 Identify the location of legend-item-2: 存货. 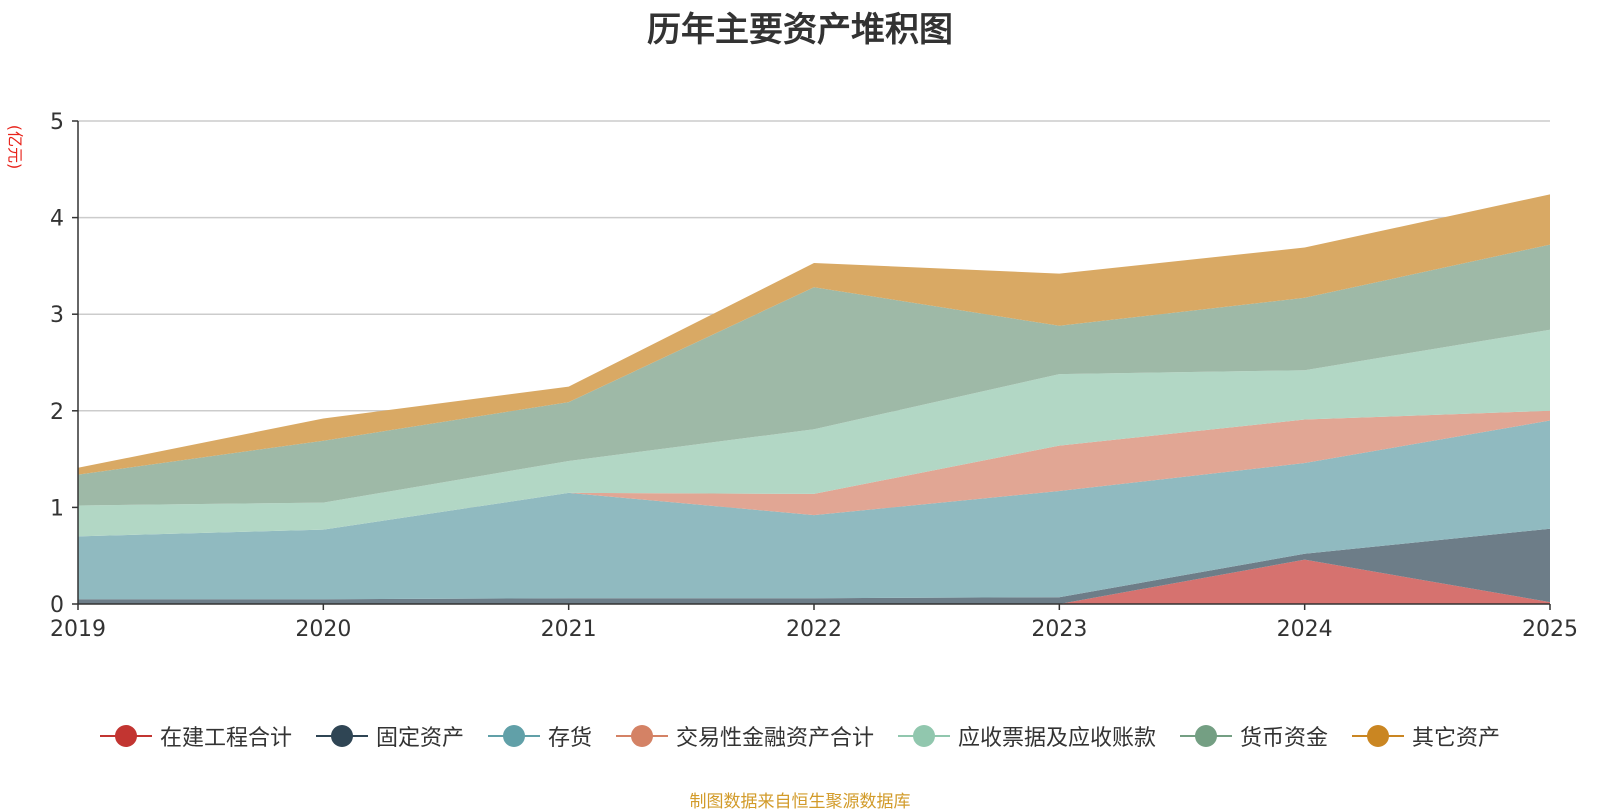
(539, 736).